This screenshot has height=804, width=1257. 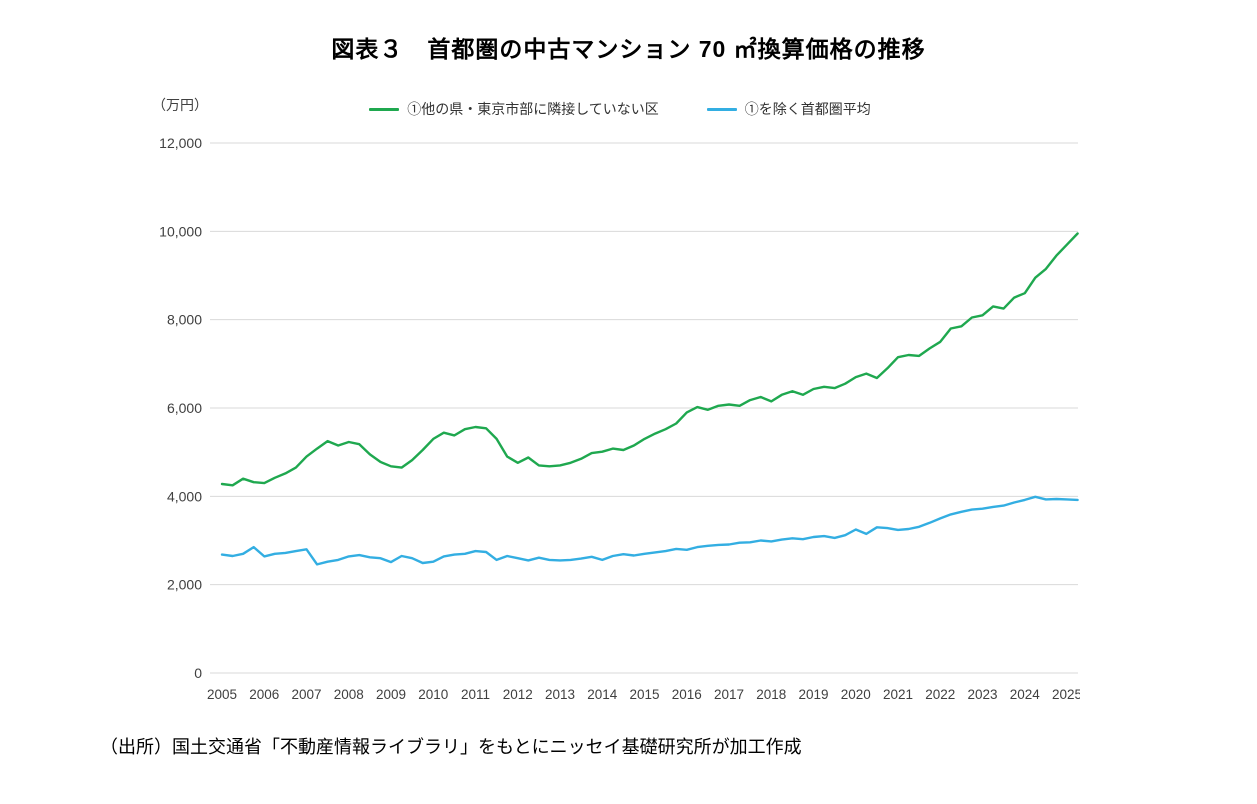 What do you see at coordinates (856, 694) in the screenshot?
I see `x-axis-tick-label: 2020` at bounding box center [856, 694].